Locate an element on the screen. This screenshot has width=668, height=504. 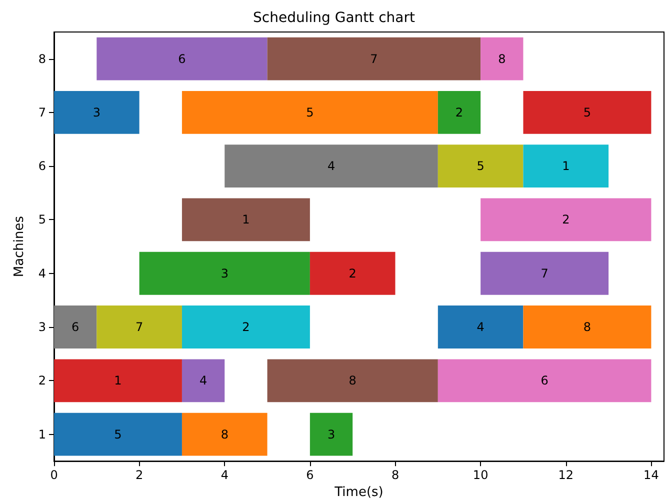
y-tick-label: 4 is located at coordinates (42, 273).